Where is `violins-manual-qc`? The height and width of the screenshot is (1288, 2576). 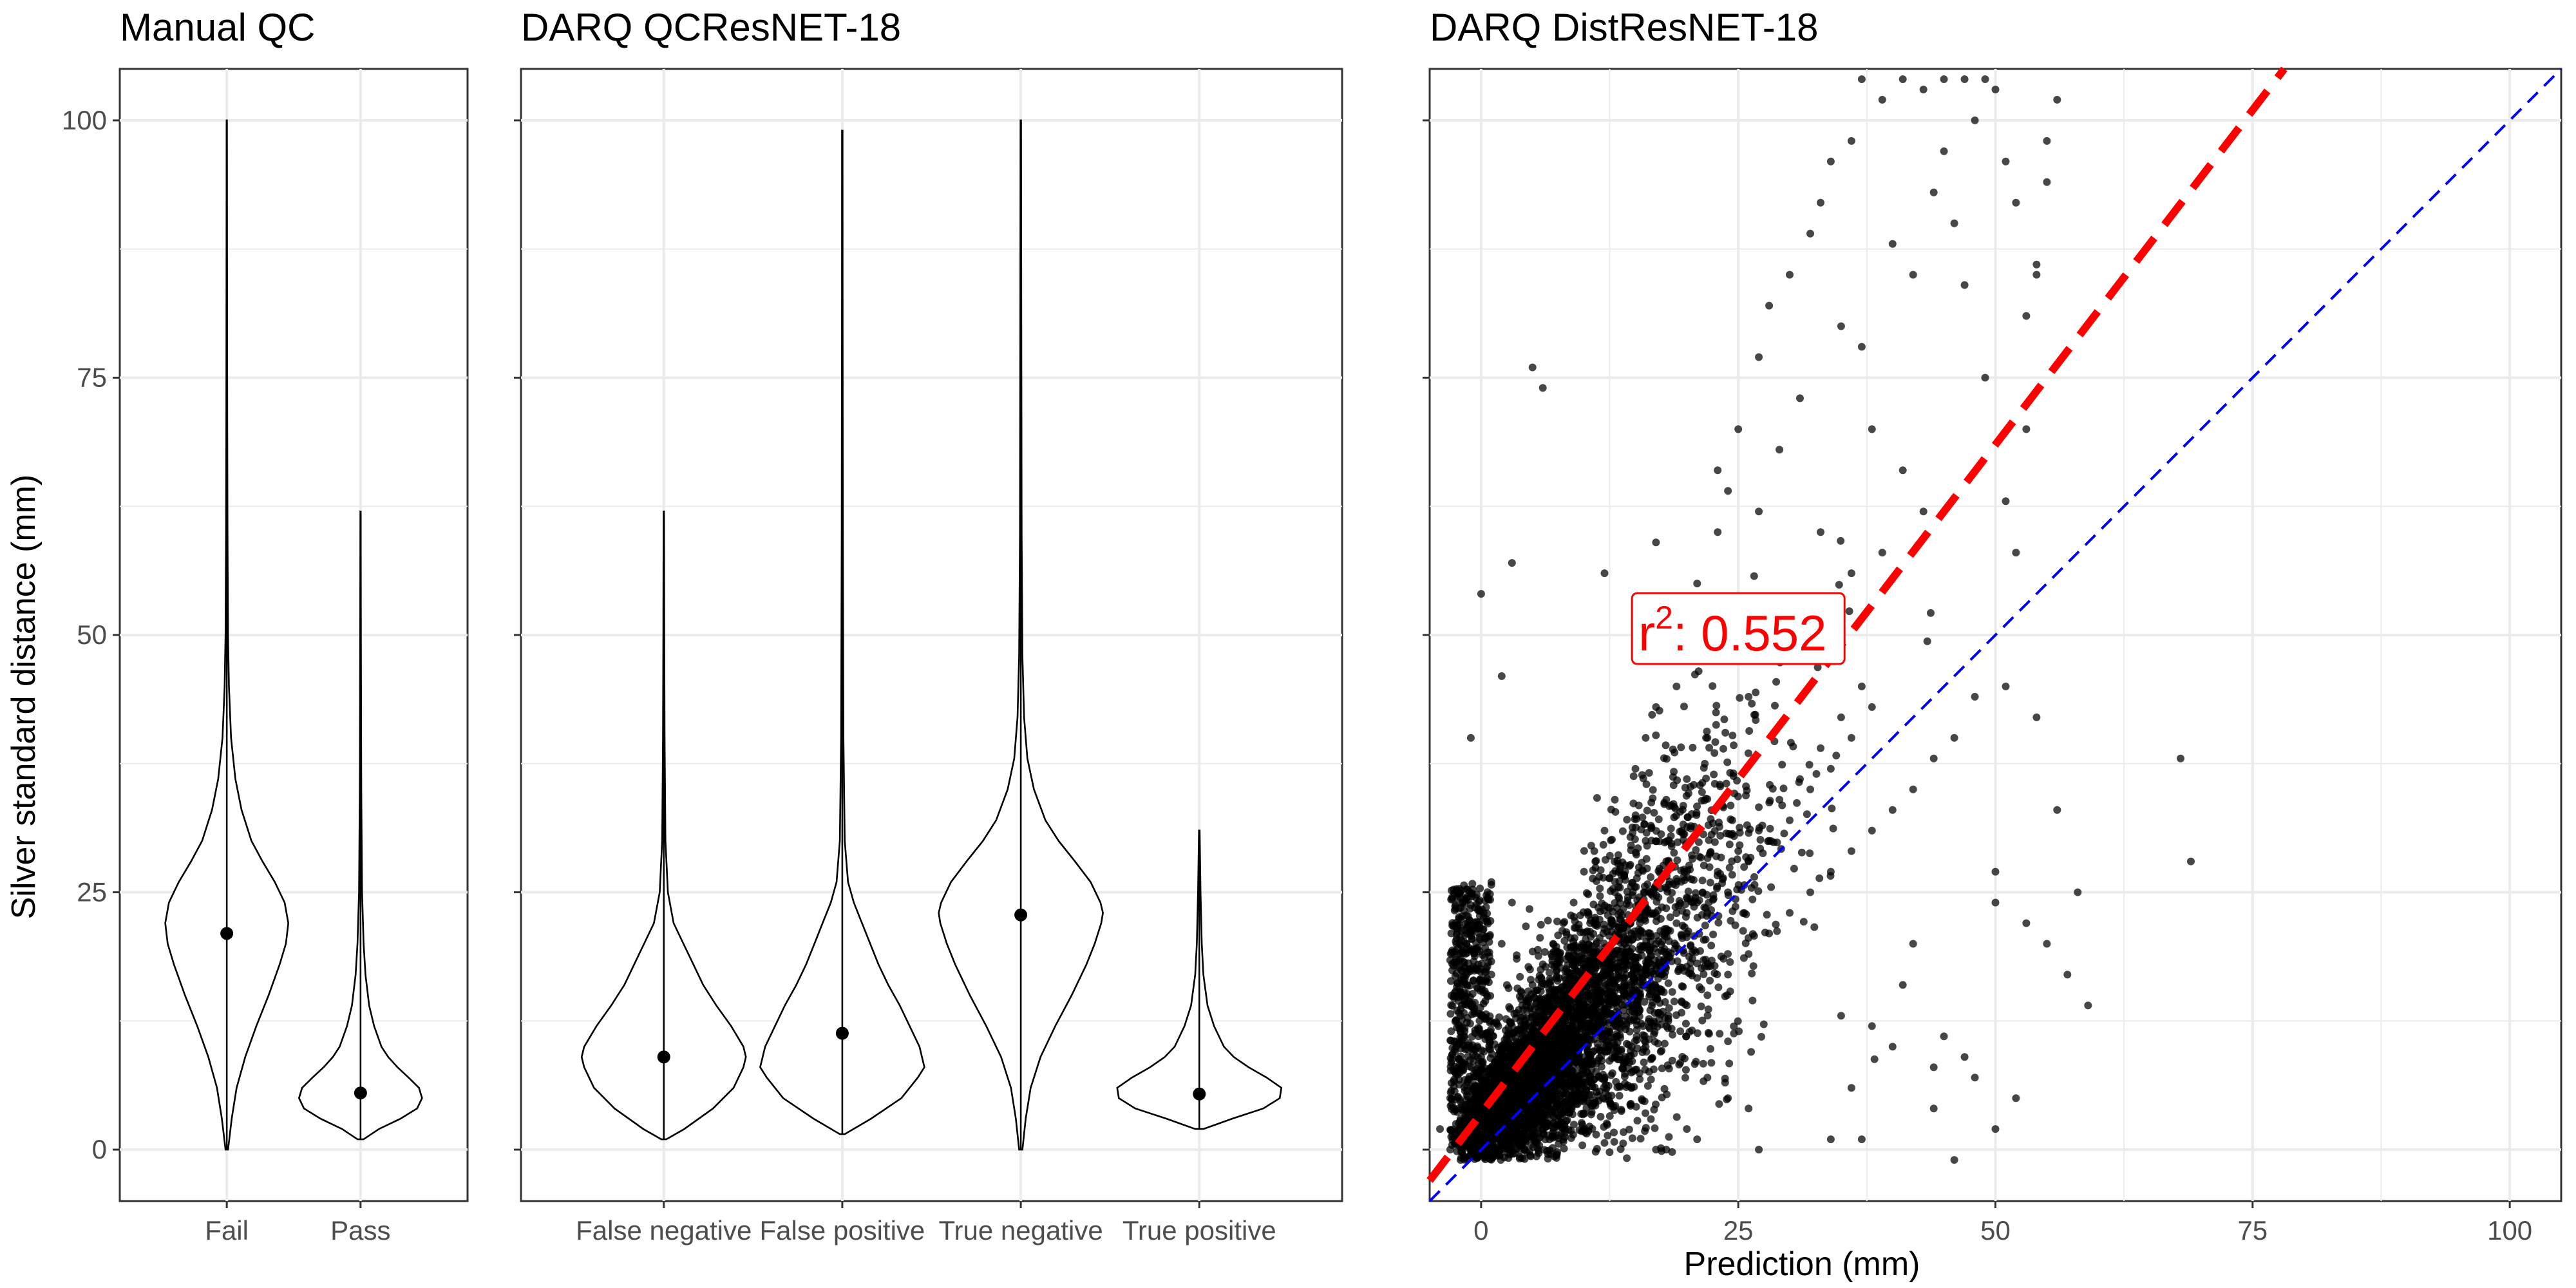 violins-manual-qc is located at coordinates (293, 635).